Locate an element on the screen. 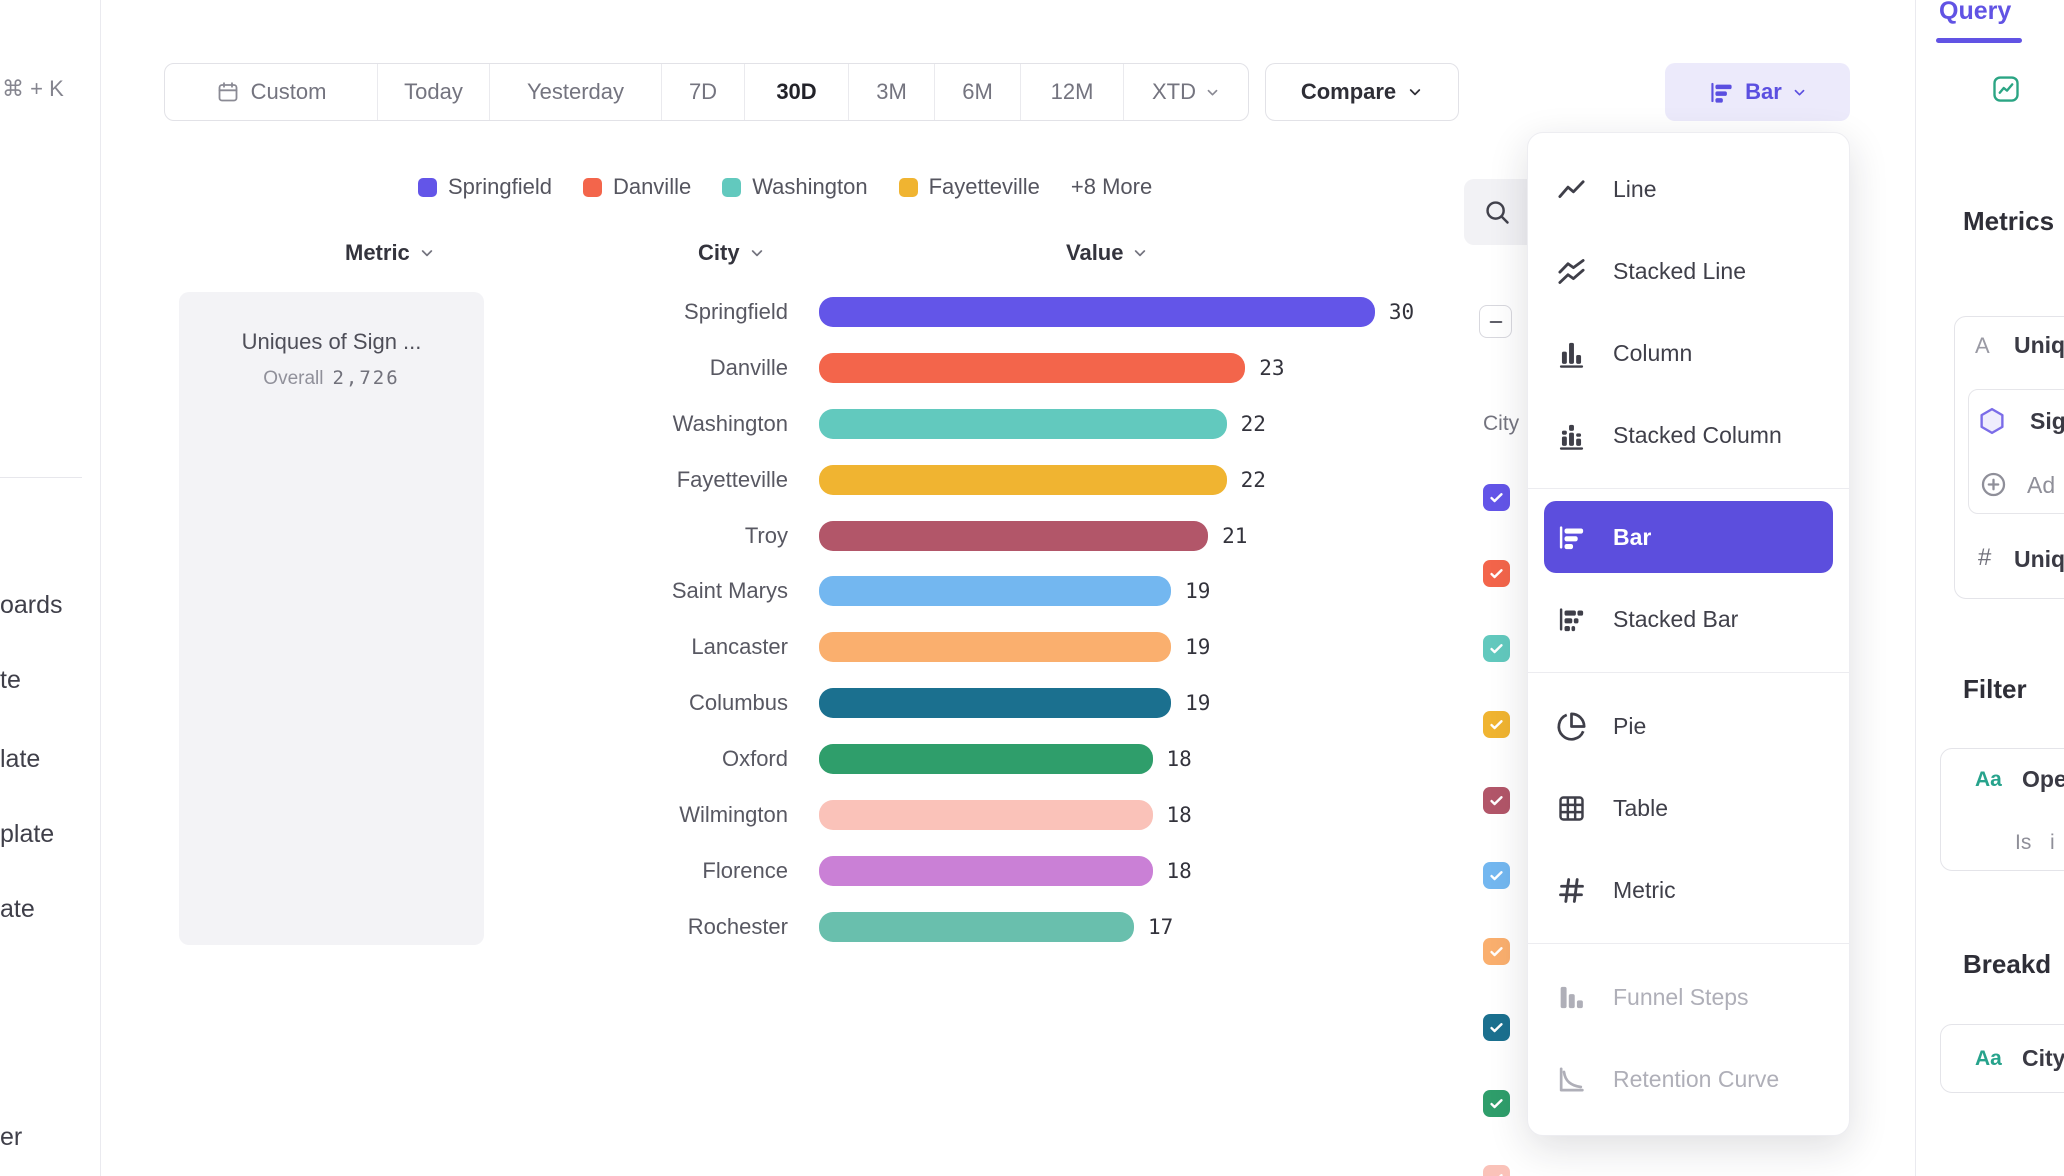  sidebar-nav-item: late is located at coordinates (20, 759).